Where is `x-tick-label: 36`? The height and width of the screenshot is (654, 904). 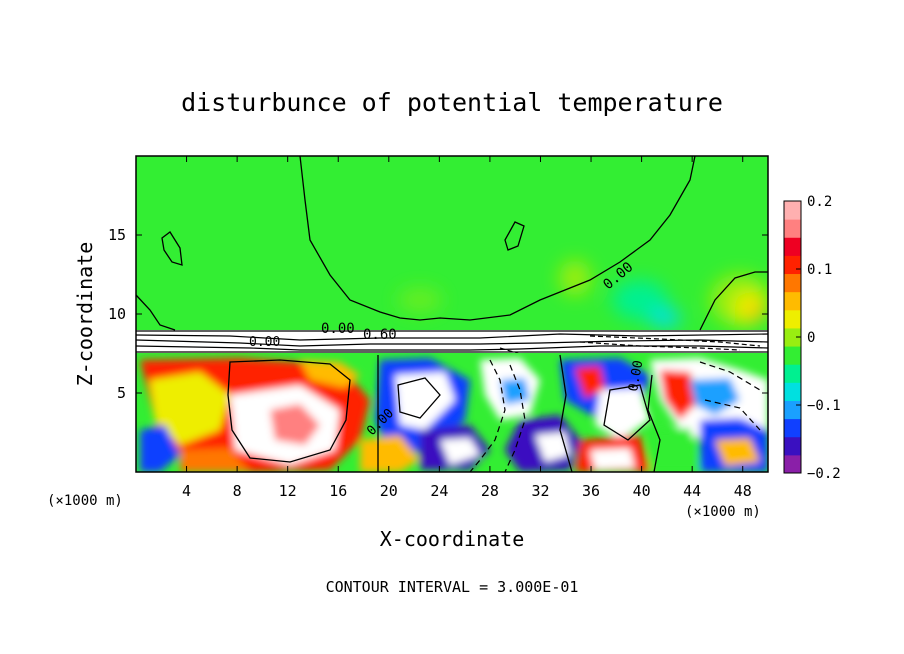 x-tick-label: 36 is located at coordinates (591, 491).